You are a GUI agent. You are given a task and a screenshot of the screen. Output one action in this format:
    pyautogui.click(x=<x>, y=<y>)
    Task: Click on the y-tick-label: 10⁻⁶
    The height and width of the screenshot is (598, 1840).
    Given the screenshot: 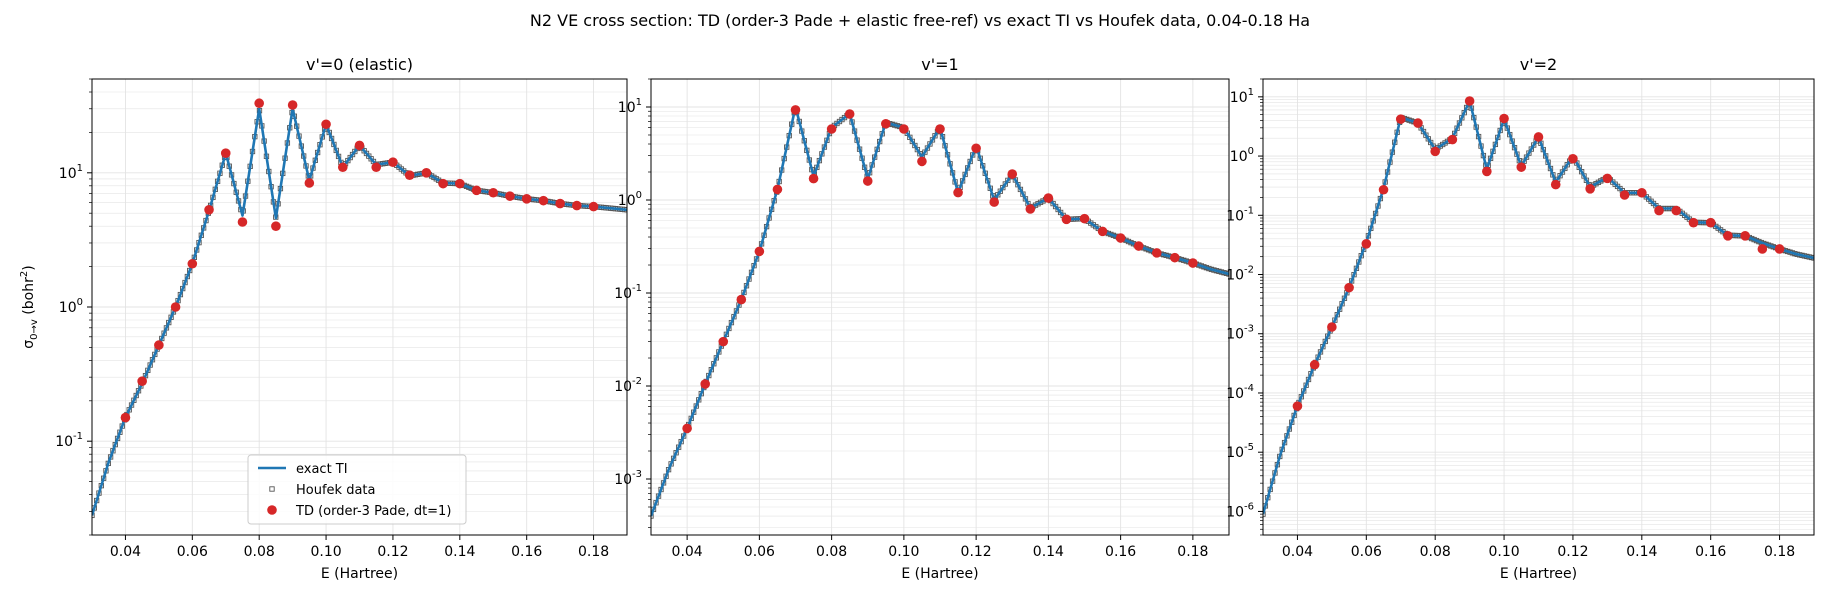 What is the action you would take?
    pyautogui.click(x=1240, y=510)
    